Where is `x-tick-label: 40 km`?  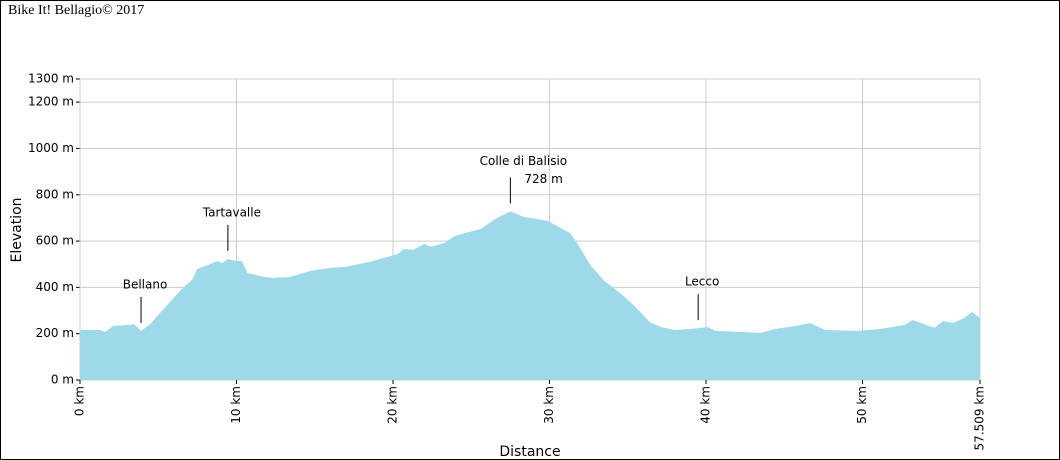
x-tick-label: 40 km is located at coordinates (705, 405).